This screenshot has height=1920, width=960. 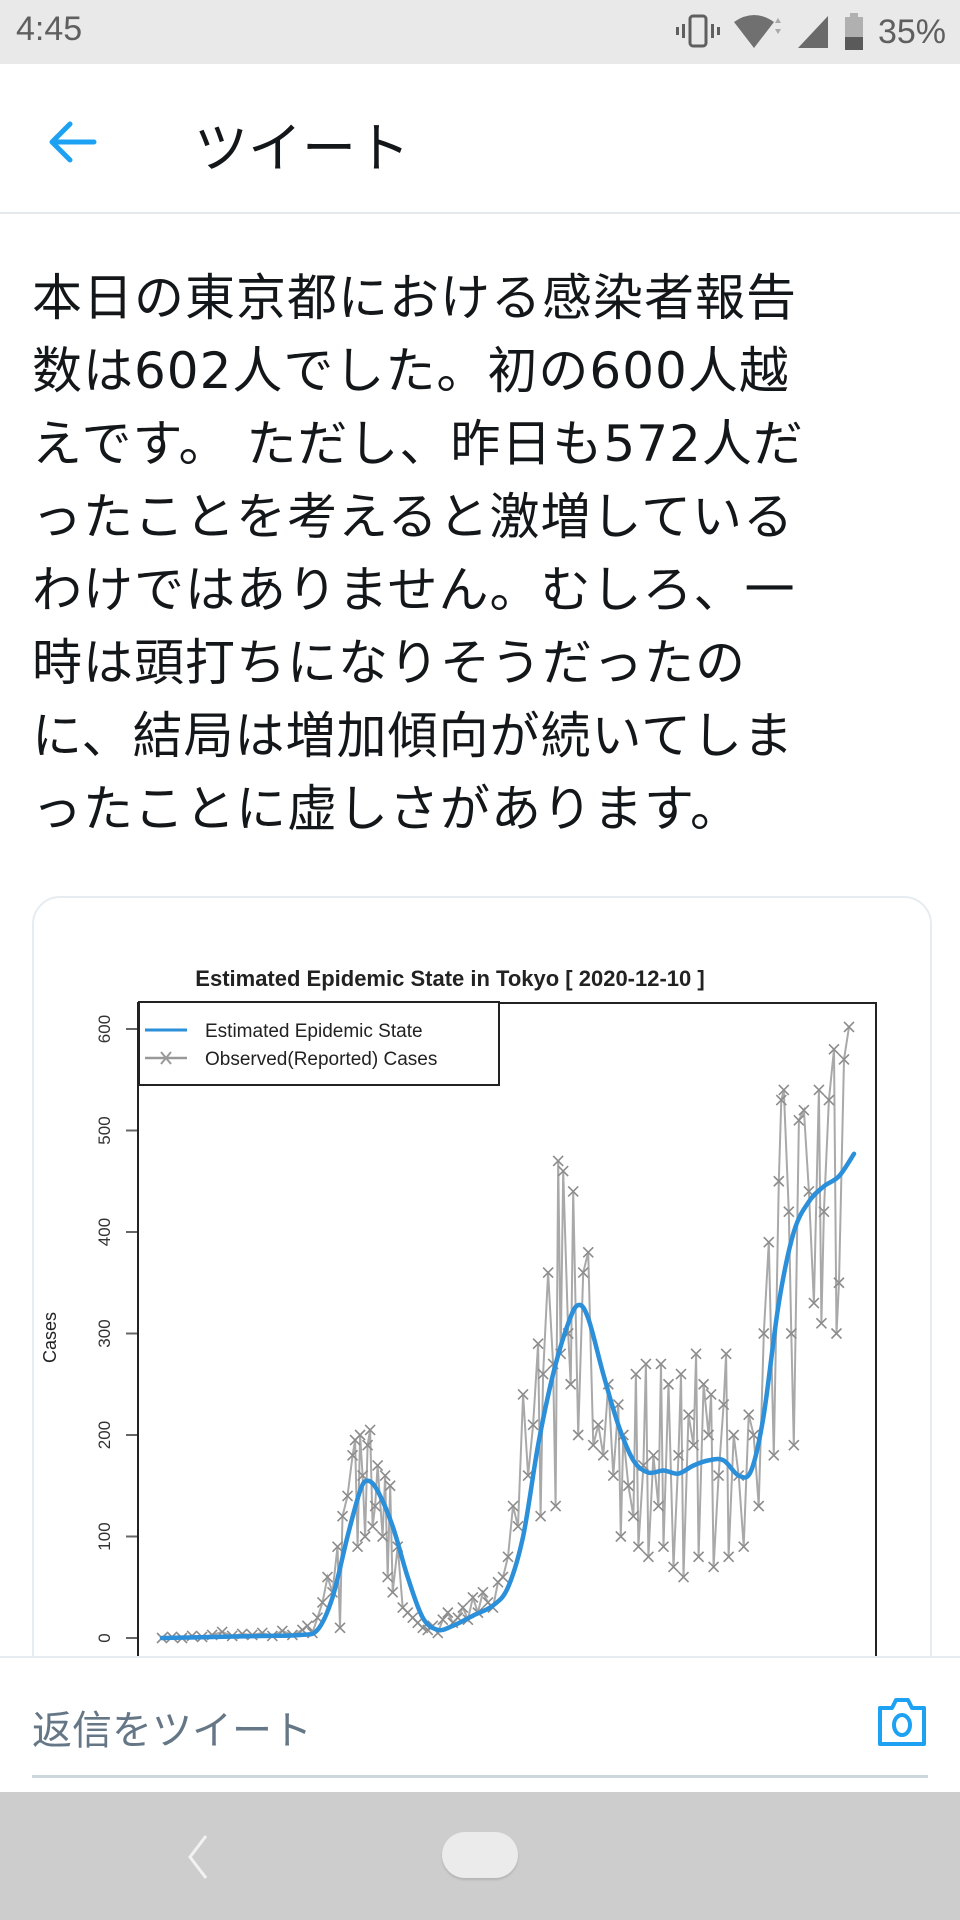 I want to click on camera-button, so click(x=902, y=1722).